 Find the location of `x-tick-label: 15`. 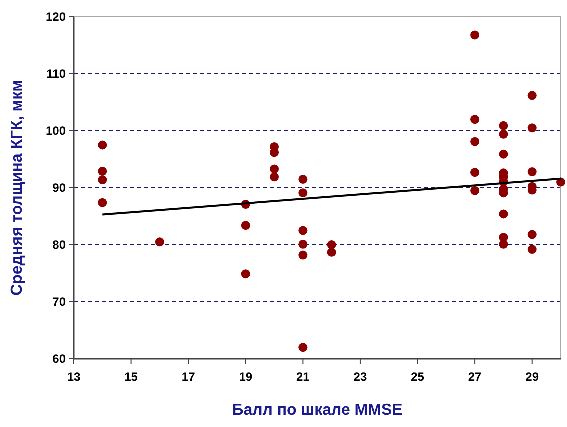

x-tick-label: 15 is located at coordinates (131, 377).